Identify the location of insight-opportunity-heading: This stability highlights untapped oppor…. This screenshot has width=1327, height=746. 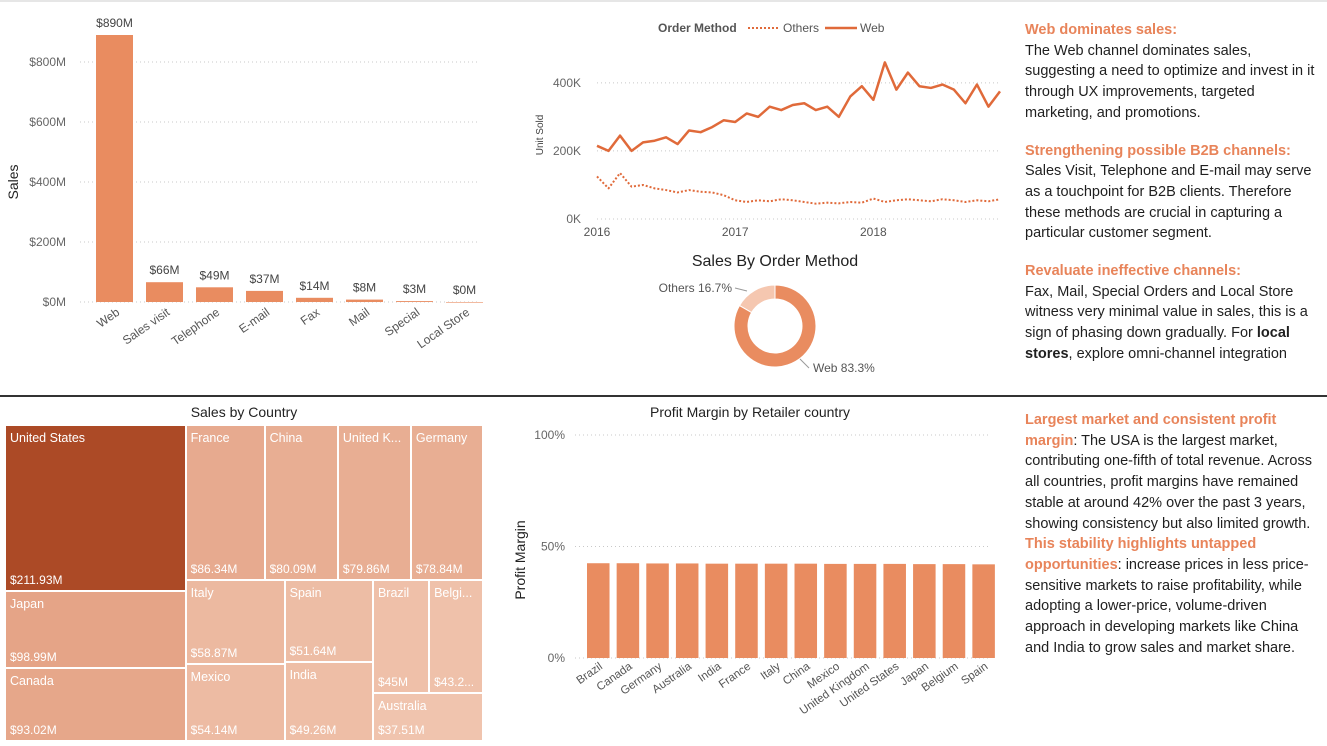
(1141, 554).